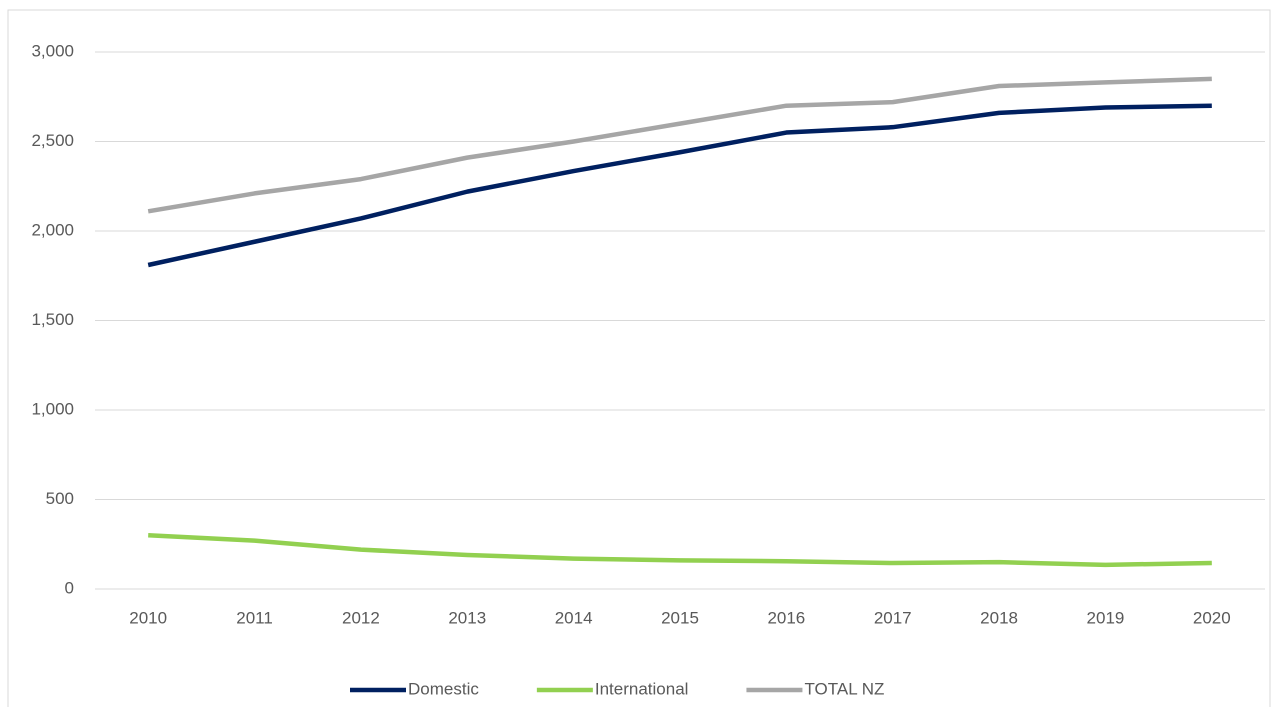 The width and height of the screenshot is (1275, 707). Describe the element at coordinates (1106, 617) in the screenshot. I see `x-tick-label: 2019` at that location.